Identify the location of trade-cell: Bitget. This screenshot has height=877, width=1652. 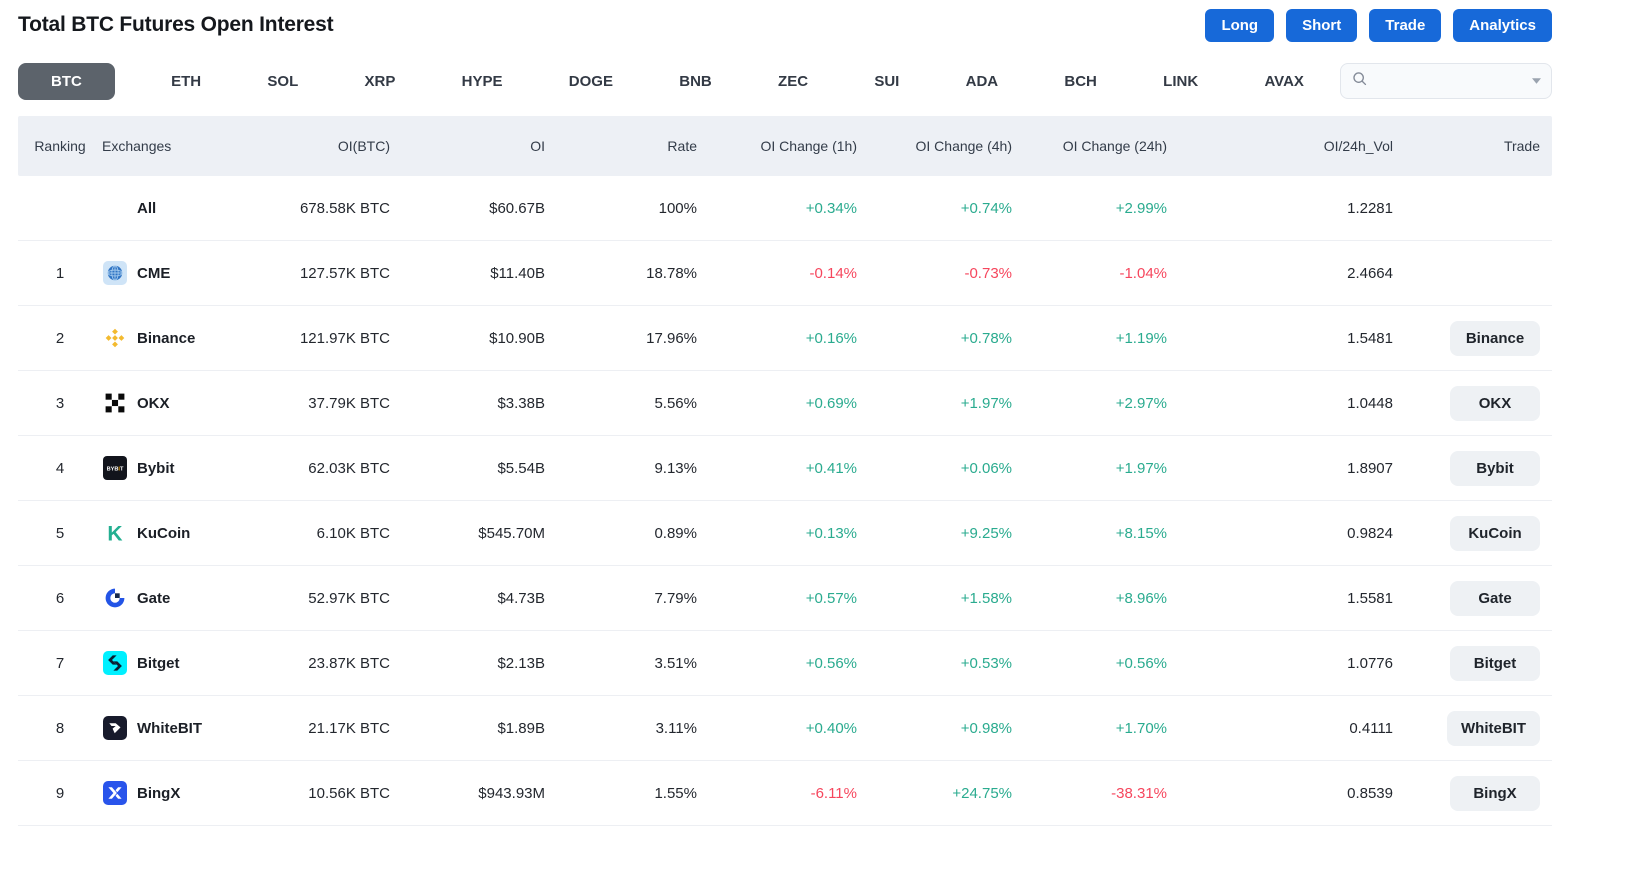
(1472, 663).